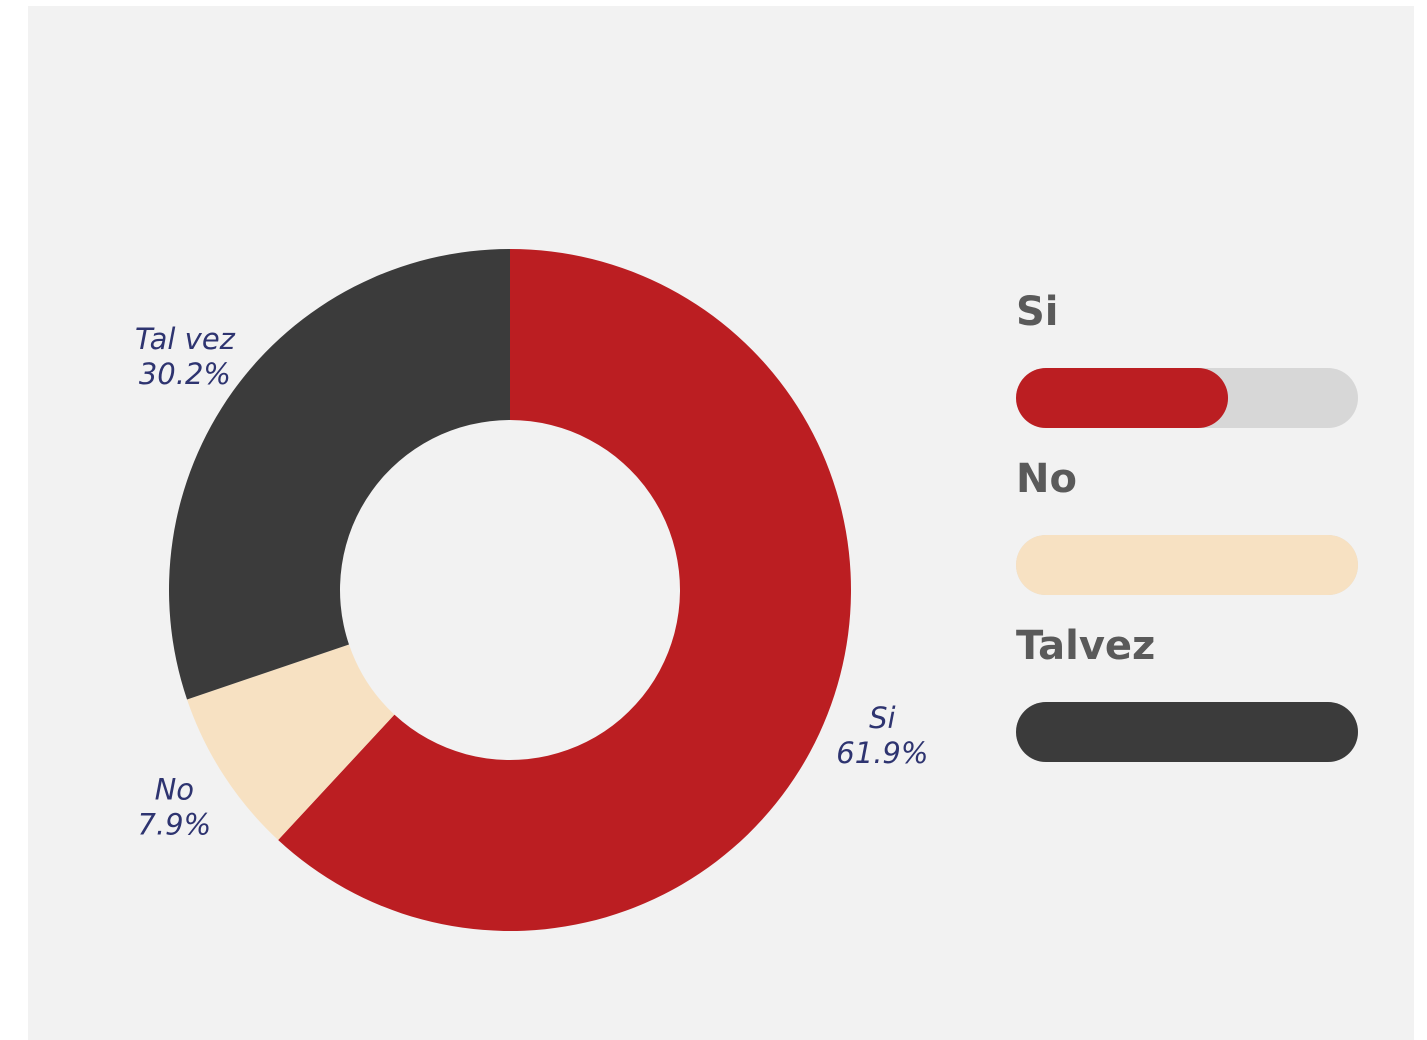 The height and width of the screenshot is (1040, 1427). What do you see at coordinates (882, 718) in the screenshot?
I see `slice-name: Si` at bounding box center [882, 718].